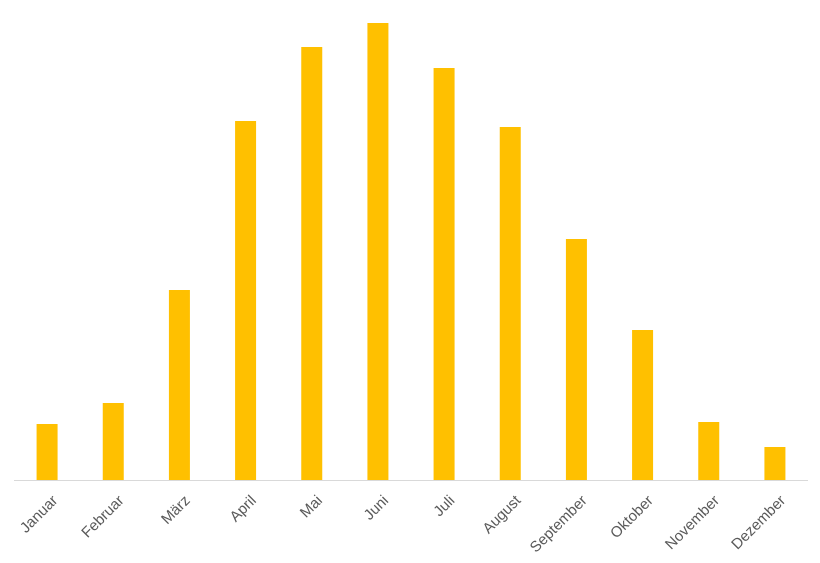  Describe the element at coordinates (576, 359) in the screenshot. I see `bar-september` at that location.